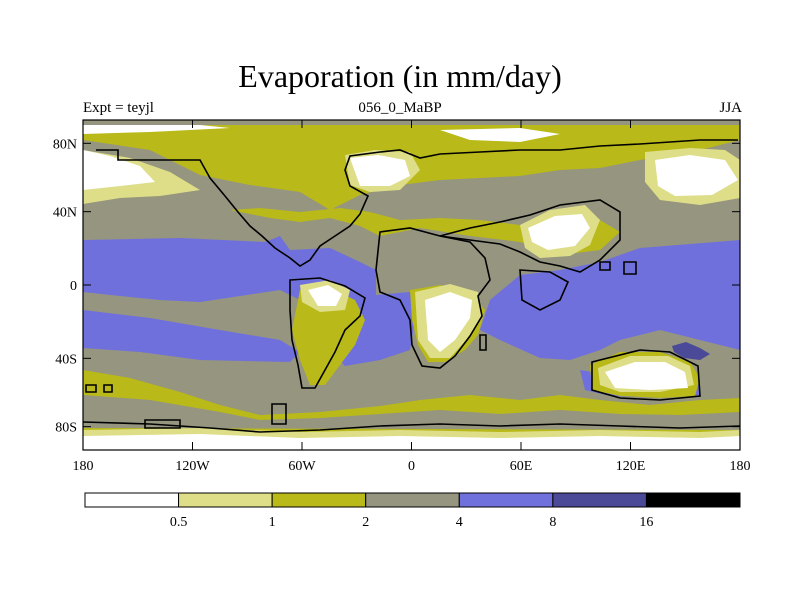 The image size is (800, 600). Describe the element at coordinates (521, 466) in the screenshot. I see `lon-tick-label: 60E` at that location.